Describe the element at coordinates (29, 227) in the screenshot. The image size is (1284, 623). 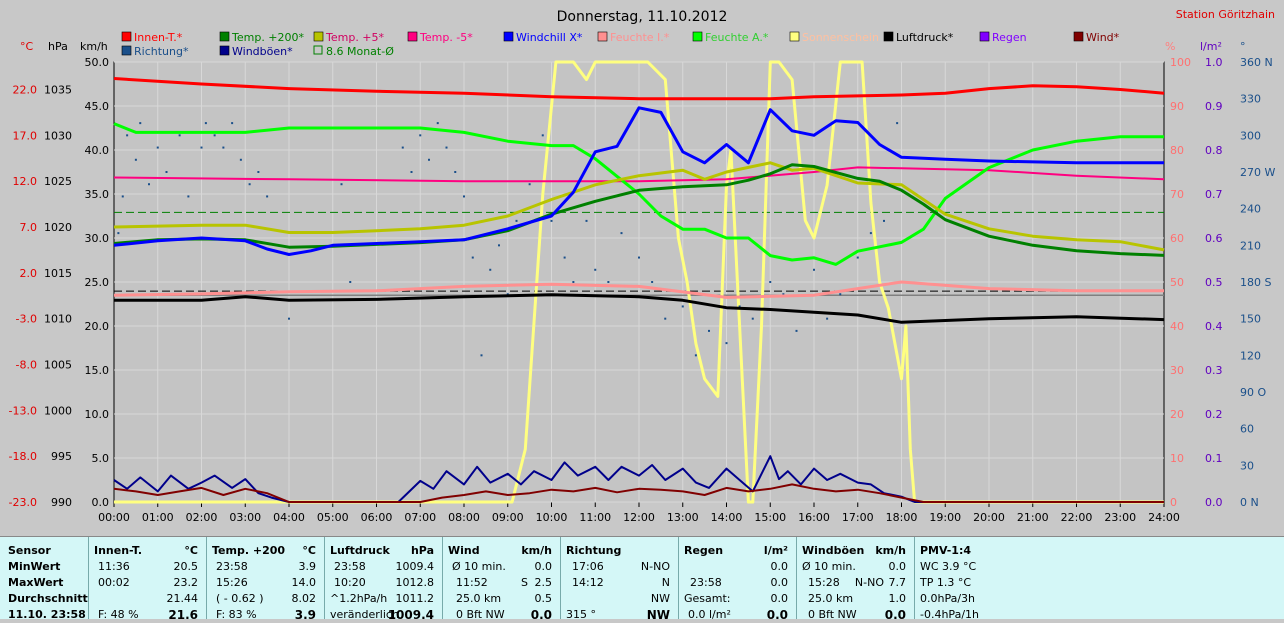
I see `temp-tick-label: 7.0` at that location.